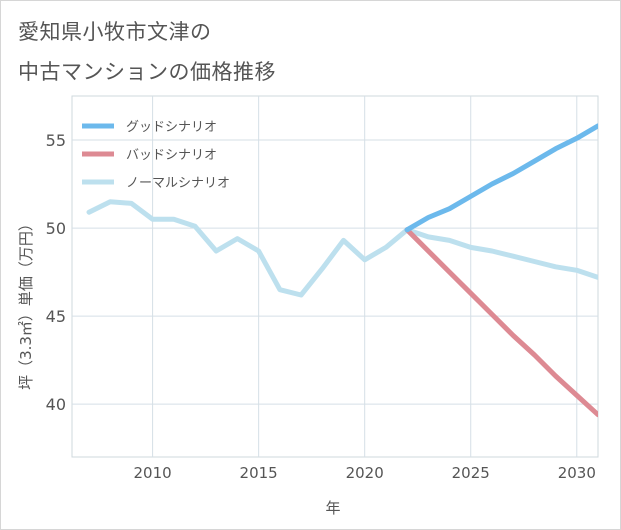 The height and width of the screenshot is (530, 621). Describe the element at coordinates (26, 303) in the screenshot. I see `y-axis-label: 坪（3.3㎡）単価（万円）` at that location.